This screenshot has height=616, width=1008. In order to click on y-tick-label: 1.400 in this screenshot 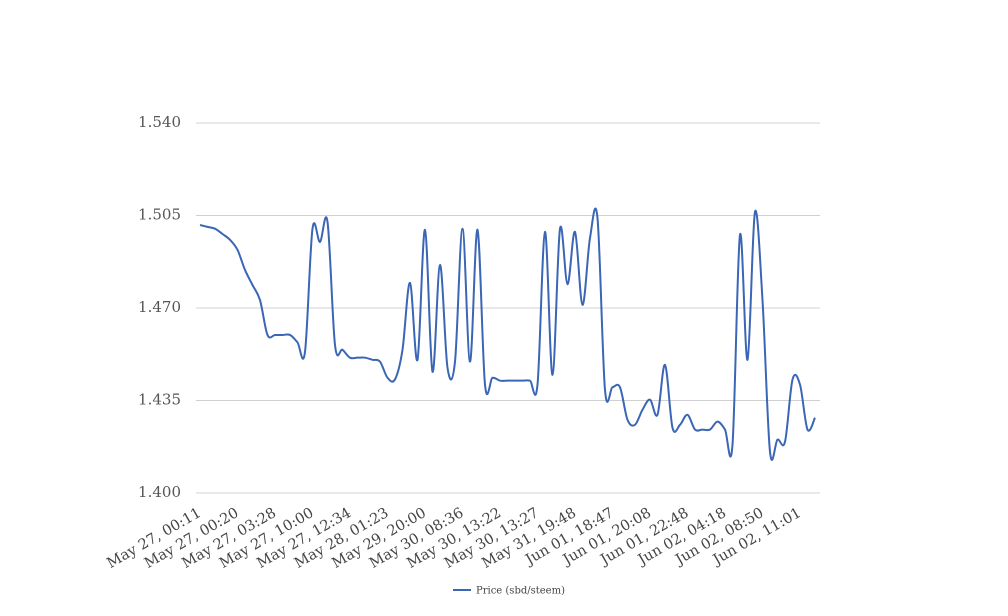, I will do `click(159, 492)`.